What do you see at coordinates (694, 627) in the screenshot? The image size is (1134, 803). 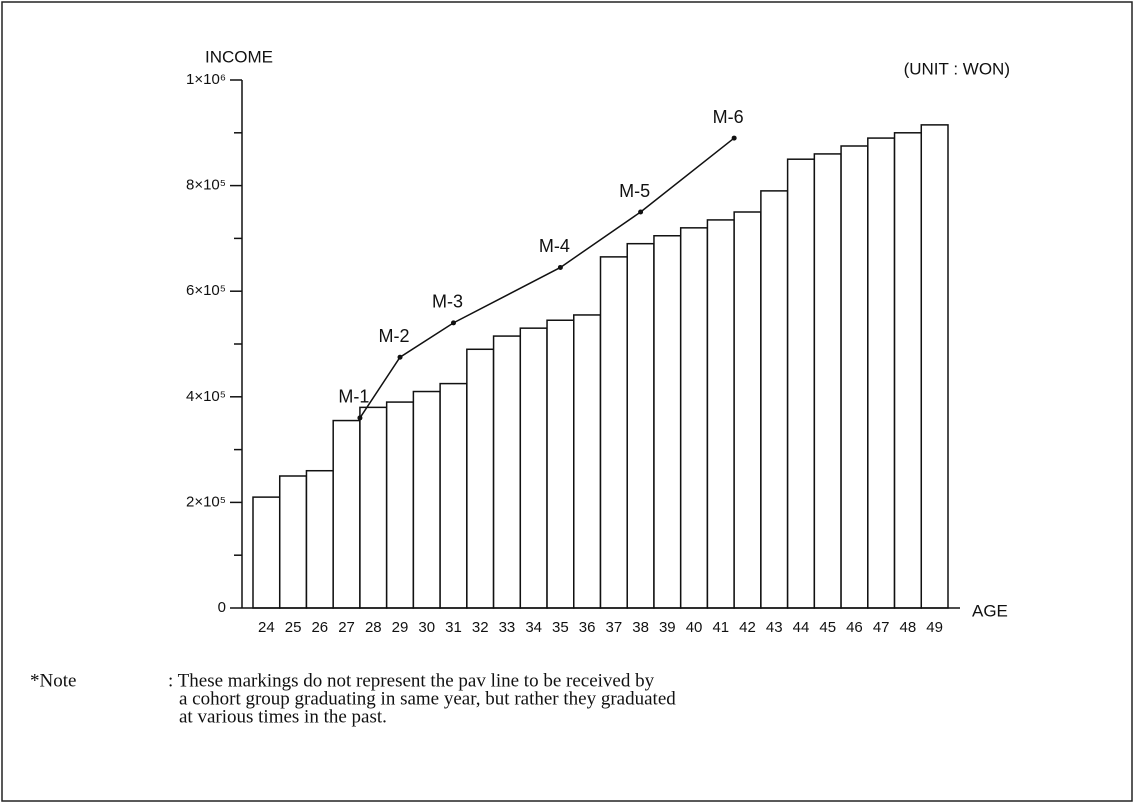 I see `x-tick-label: 40` at bounding box center [694, 627].